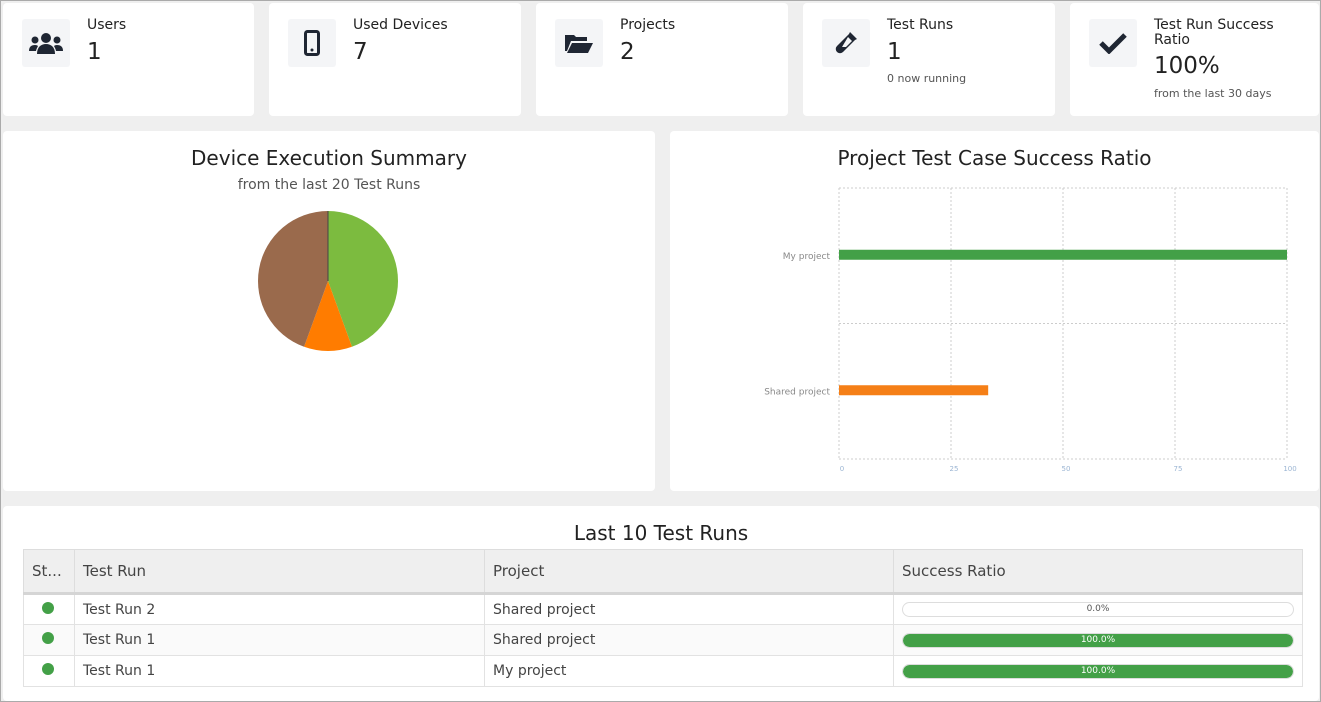 Image resolution: width=1321 pixels, height=702 pixels. What do you see at coordinates (128, 59) in the screenshot?
I see `stat-card-users: Users 1` at bounding box center [128, 59].